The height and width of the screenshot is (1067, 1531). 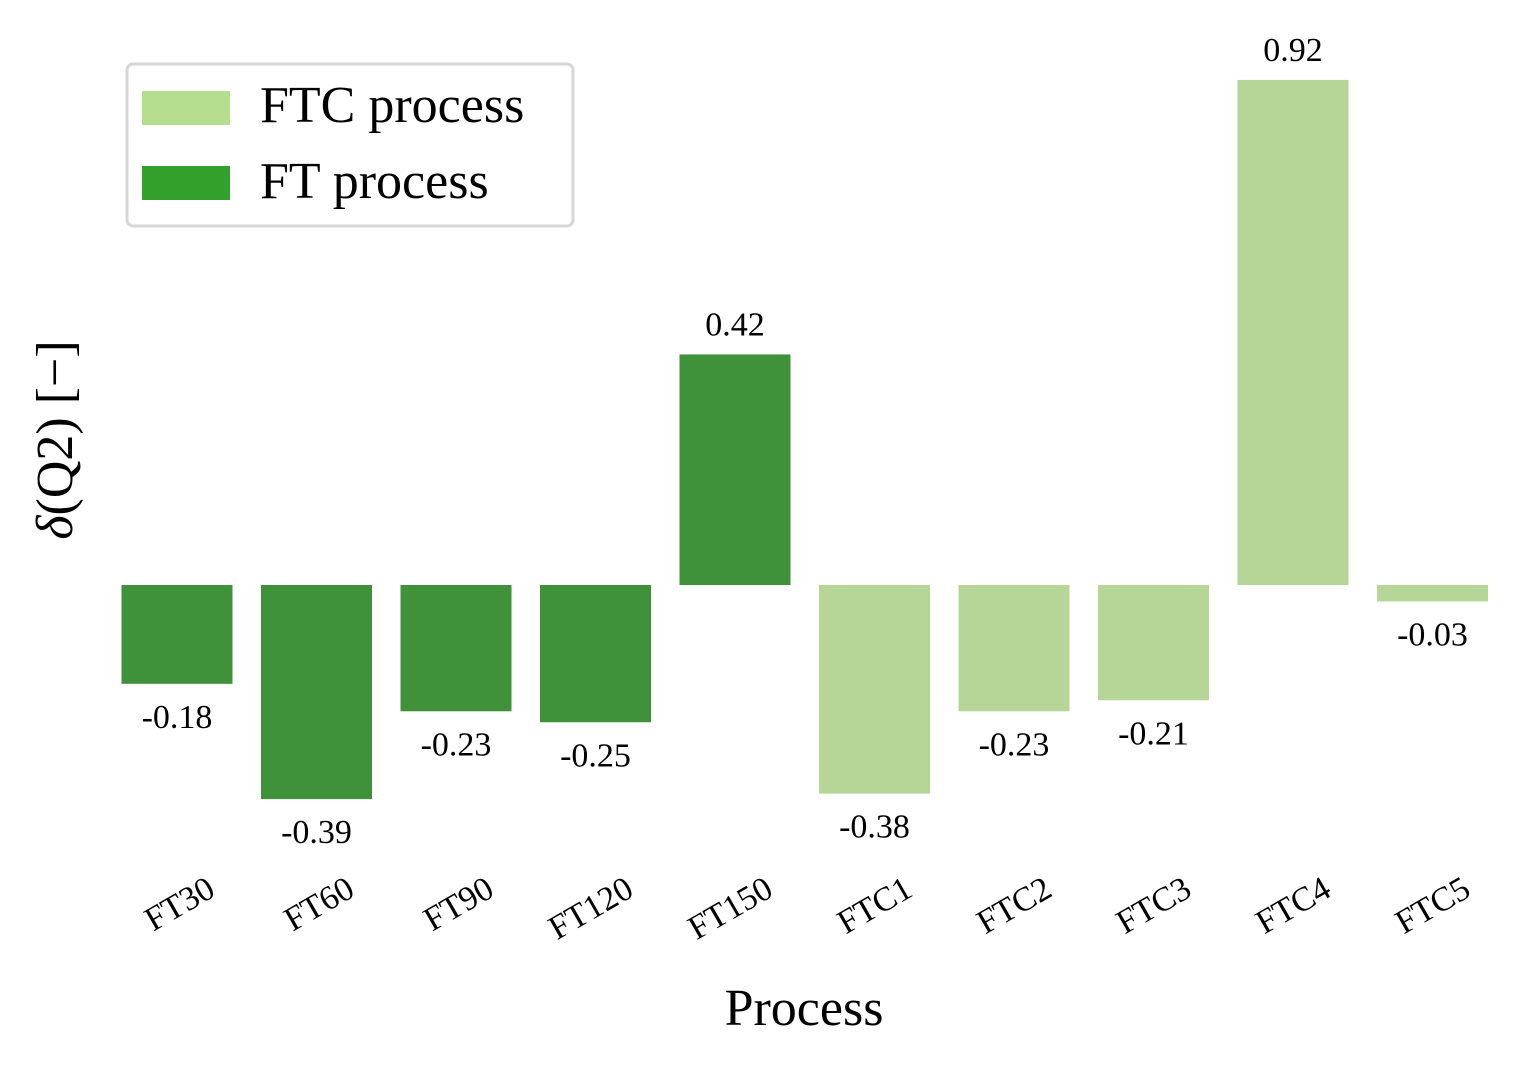 I want to click on value-label-ftc2: -0.23, so click(x=1014, y=744).